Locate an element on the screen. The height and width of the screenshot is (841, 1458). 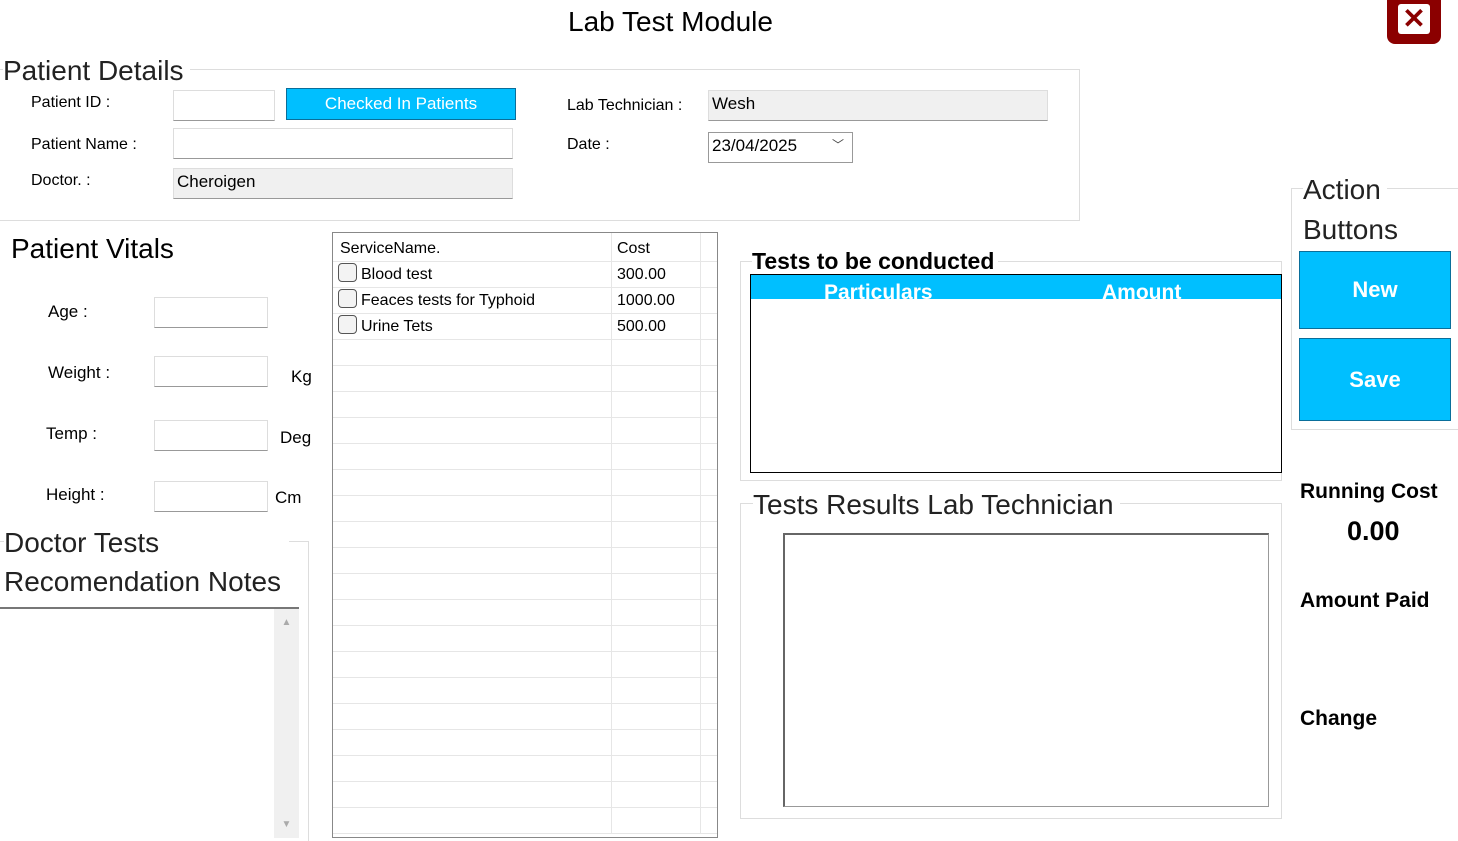
scrollbar: ▲ ▼ is located at coordinates (286, 723).